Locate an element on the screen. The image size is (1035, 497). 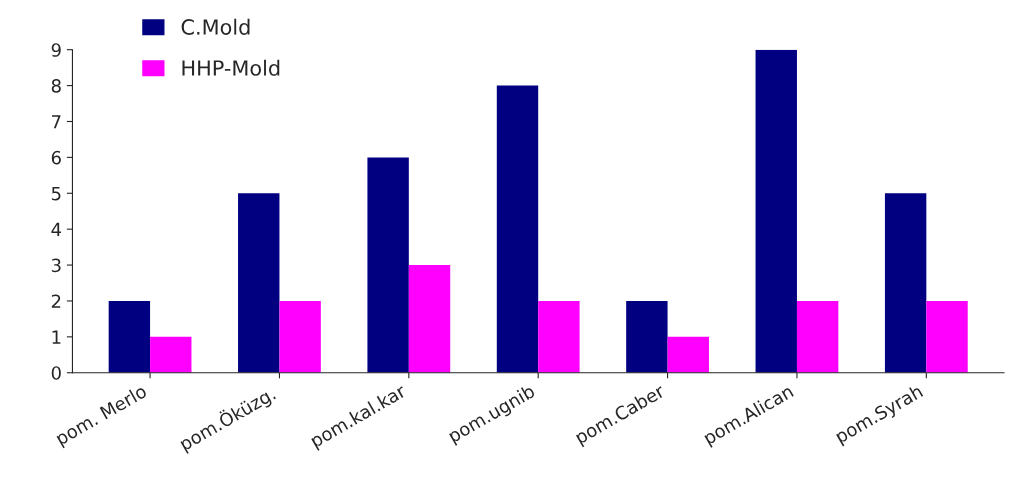
y-tick-label: 5 is located at coordinates (56, 193).